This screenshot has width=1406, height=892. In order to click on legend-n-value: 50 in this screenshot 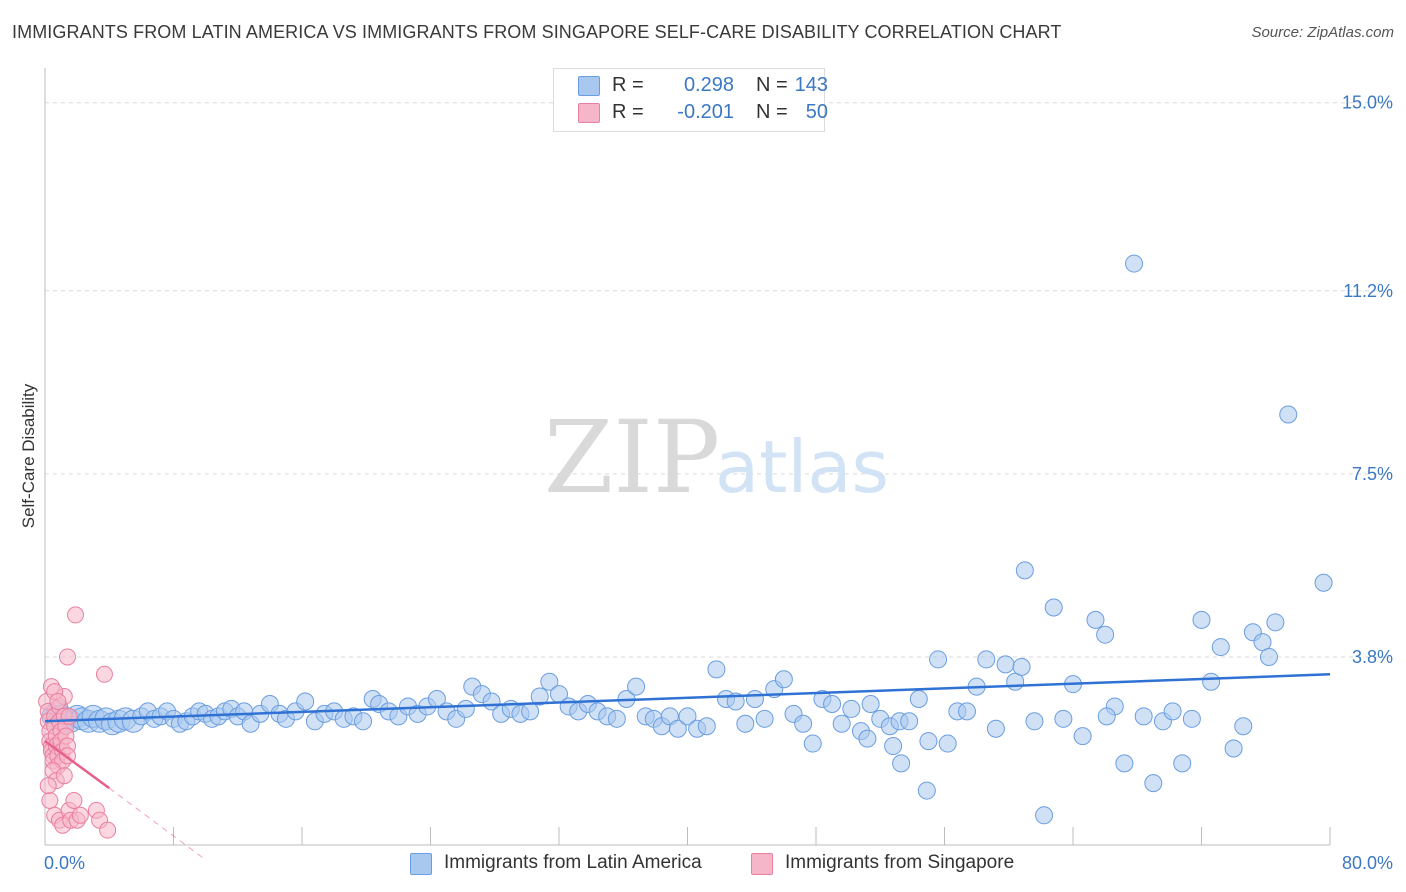, I will do `click(816, 112)`.